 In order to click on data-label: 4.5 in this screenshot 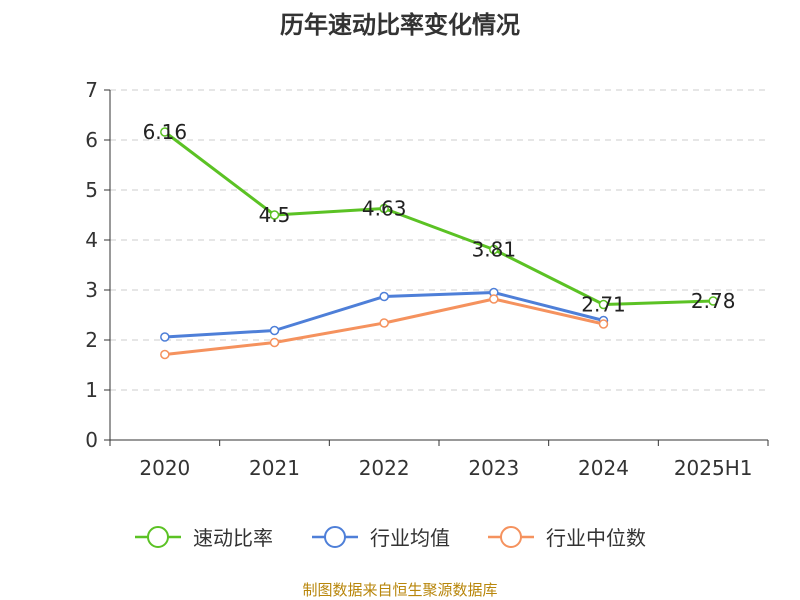, I will do `click(275, 215)`.